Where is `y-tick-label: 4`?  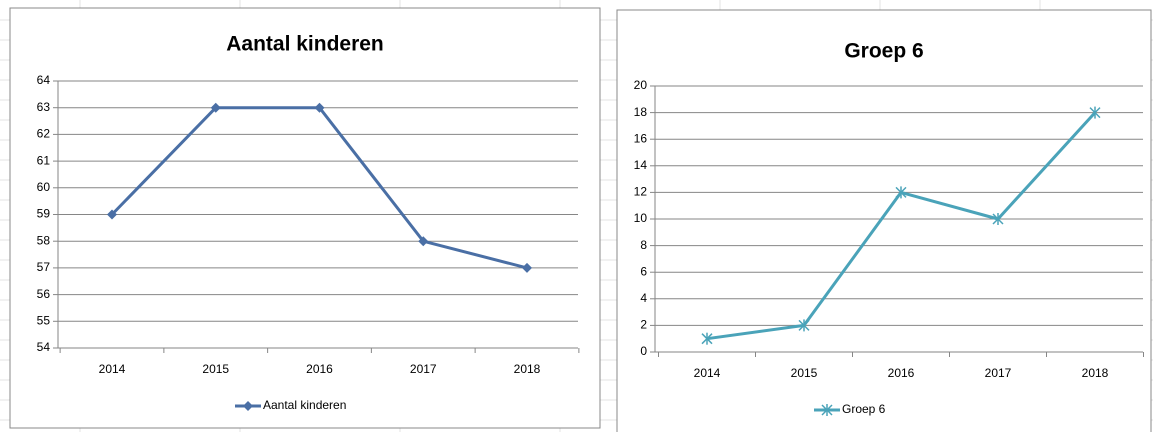 y-tick-label: 4 is located at coordinates (643, 298).